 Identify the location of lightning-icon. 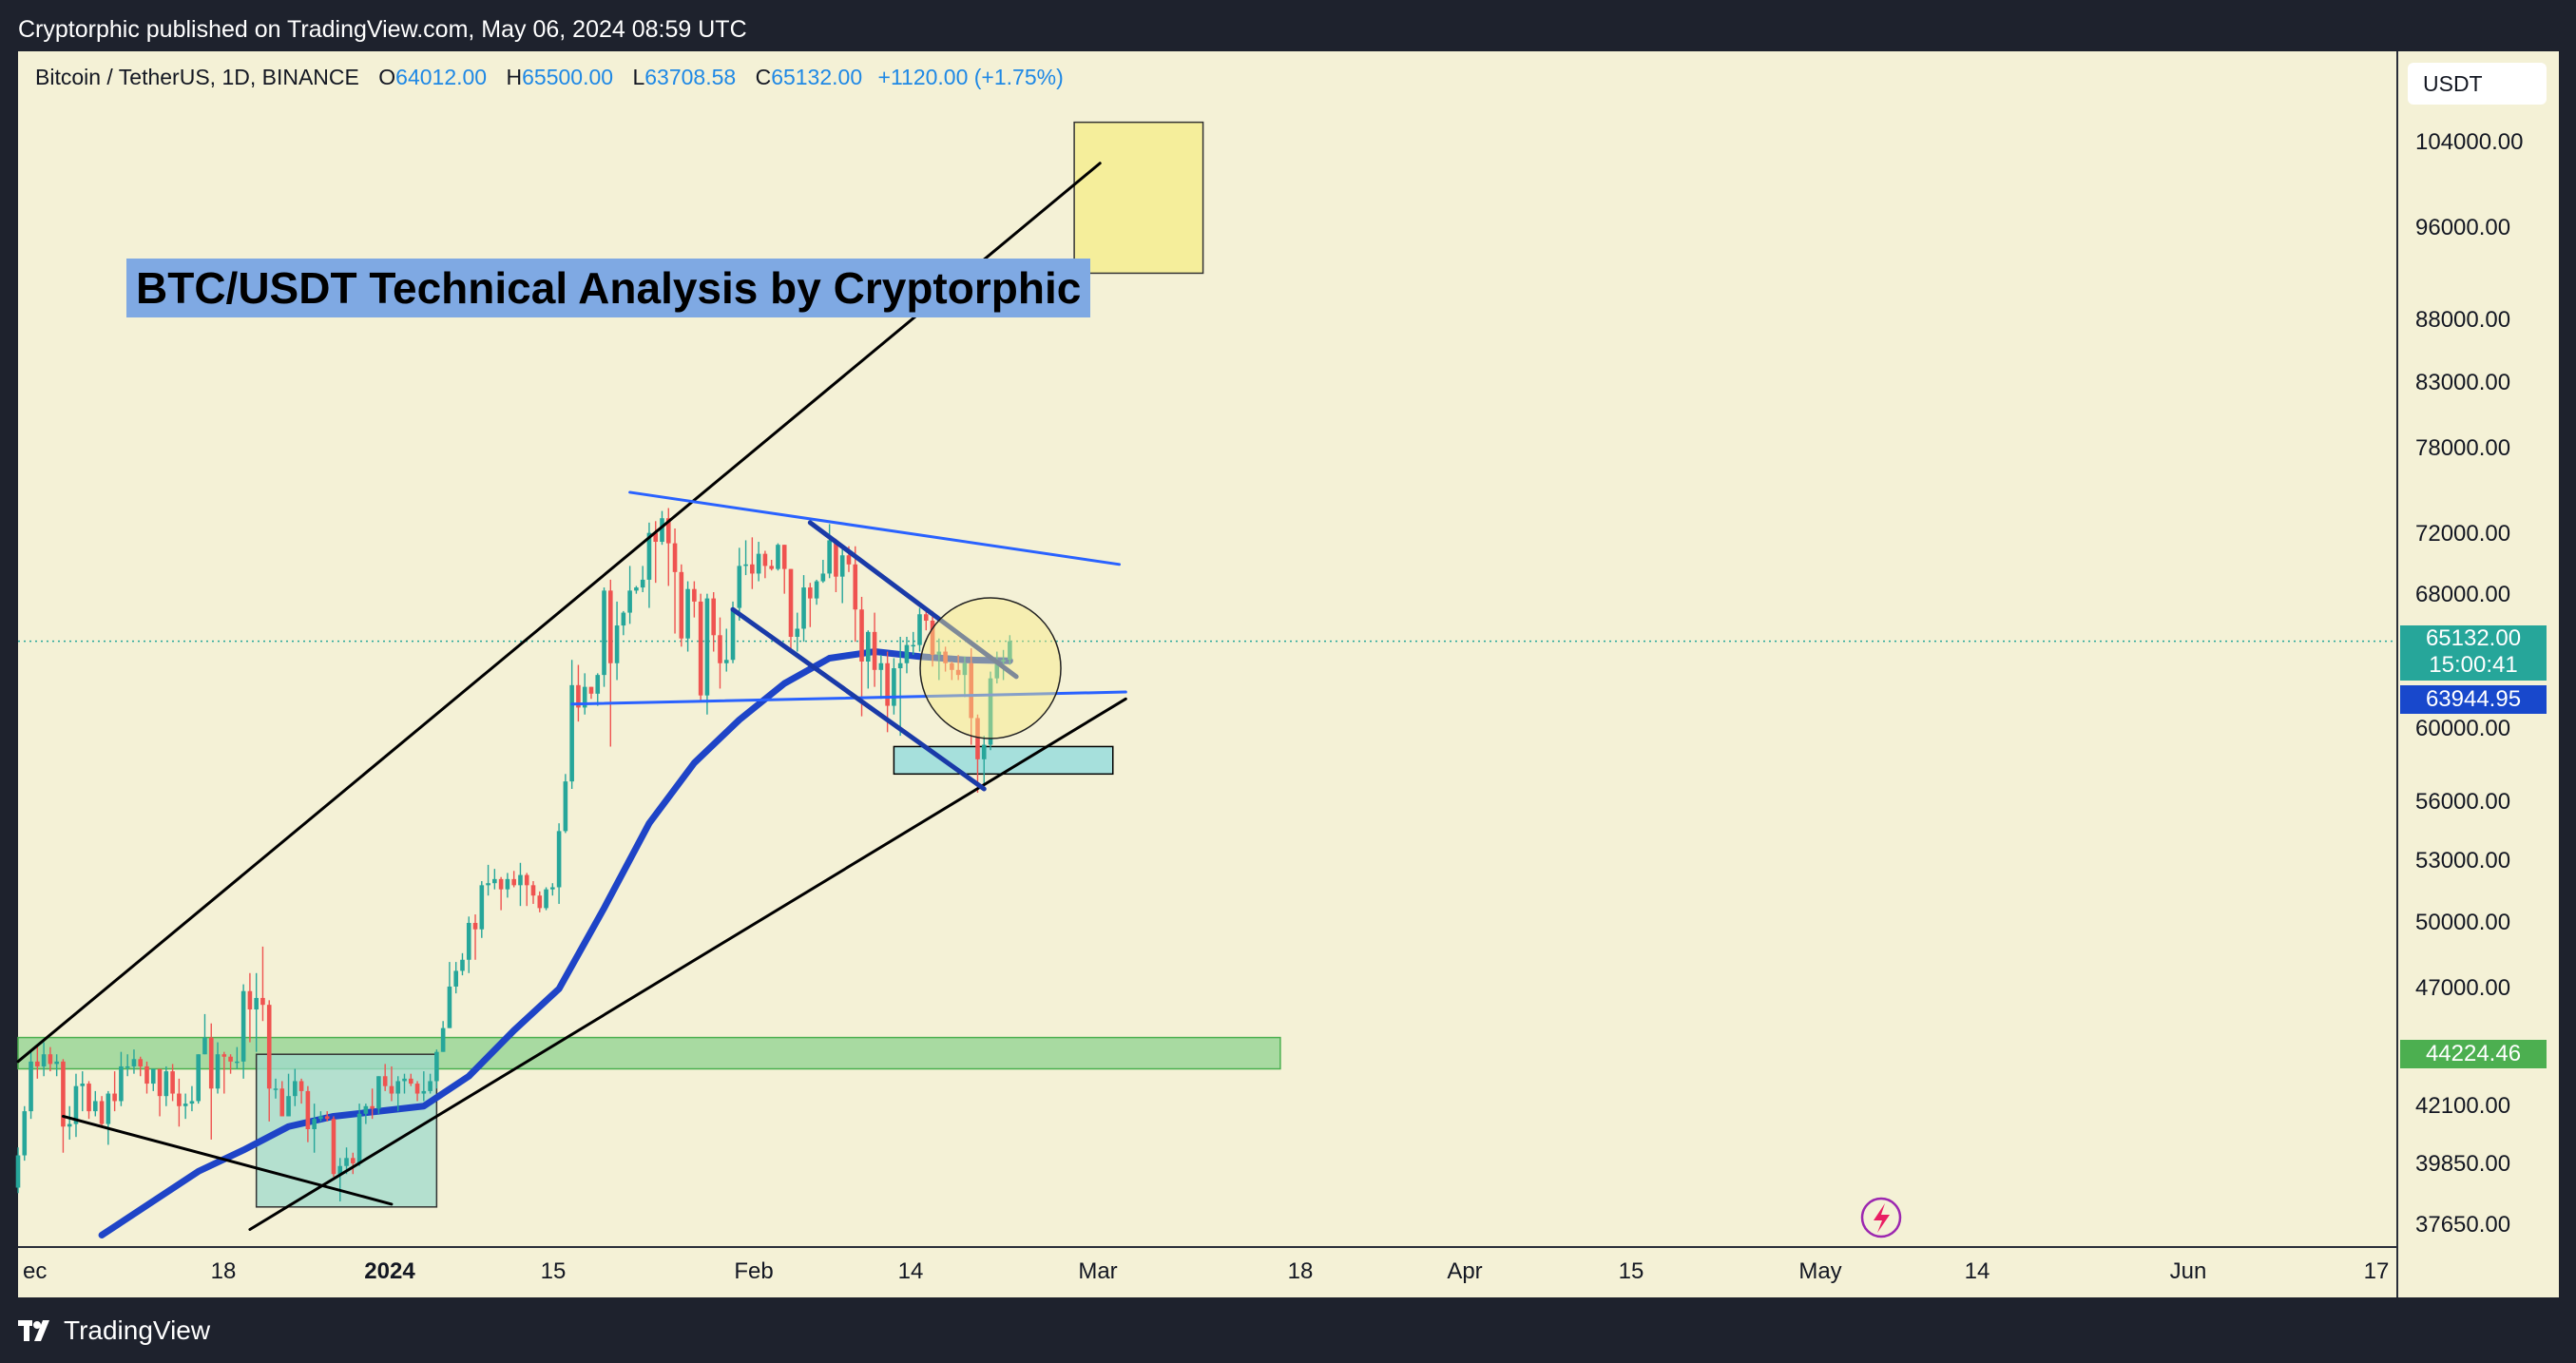
(1882, 1218).